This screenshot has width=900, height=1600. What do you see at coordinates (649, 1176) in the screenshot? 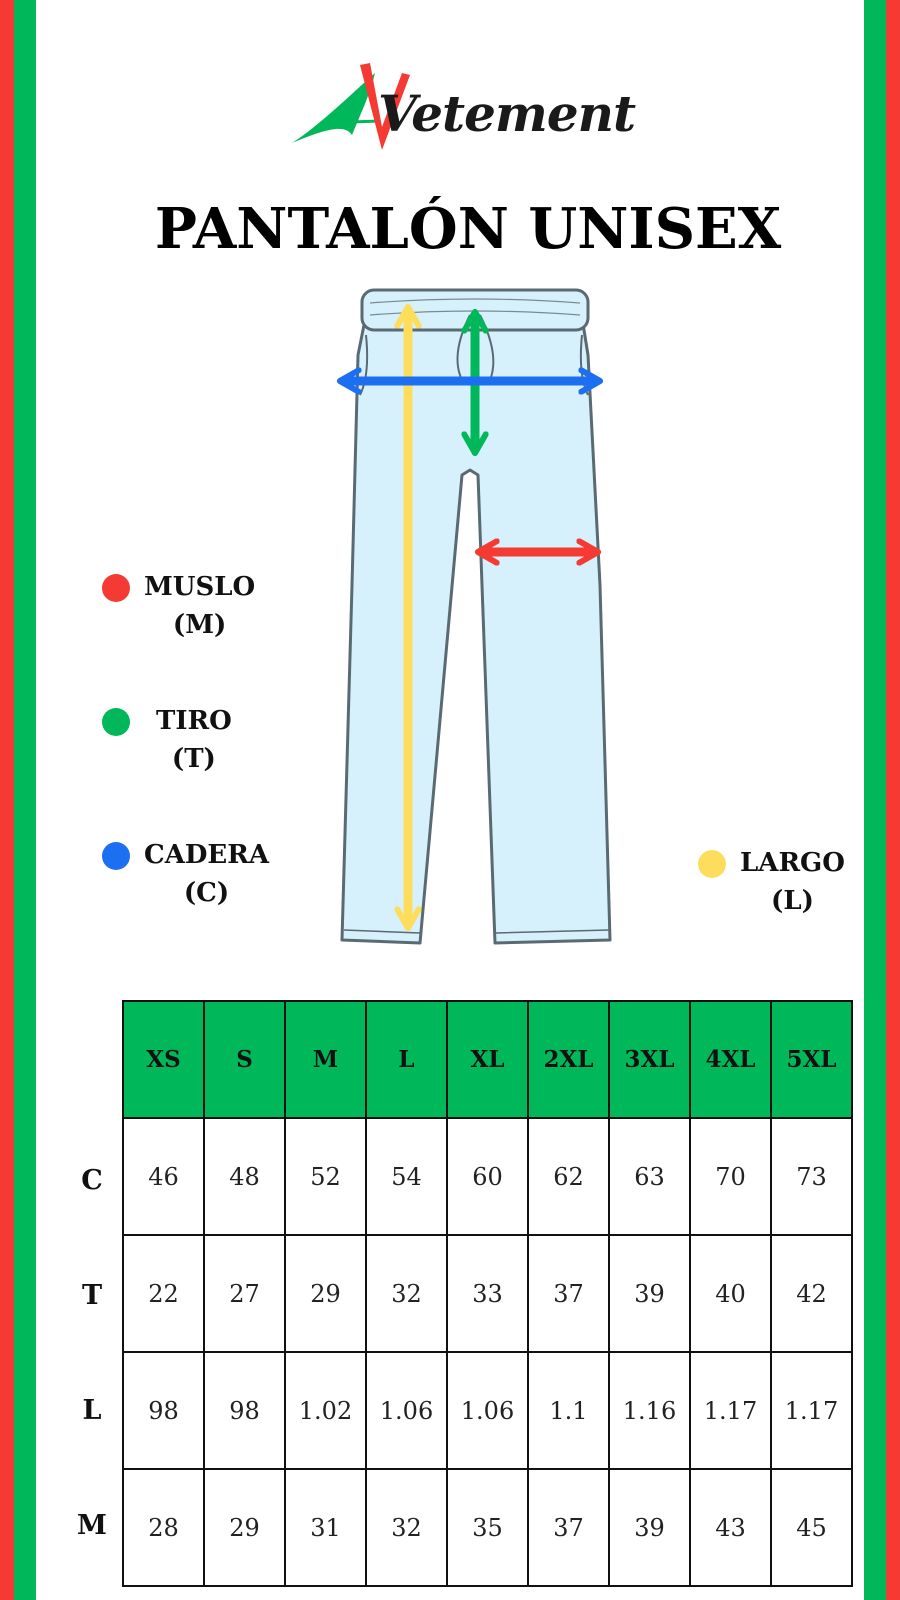
I see `table-cell: 63` at bounding box center [649, 1176].